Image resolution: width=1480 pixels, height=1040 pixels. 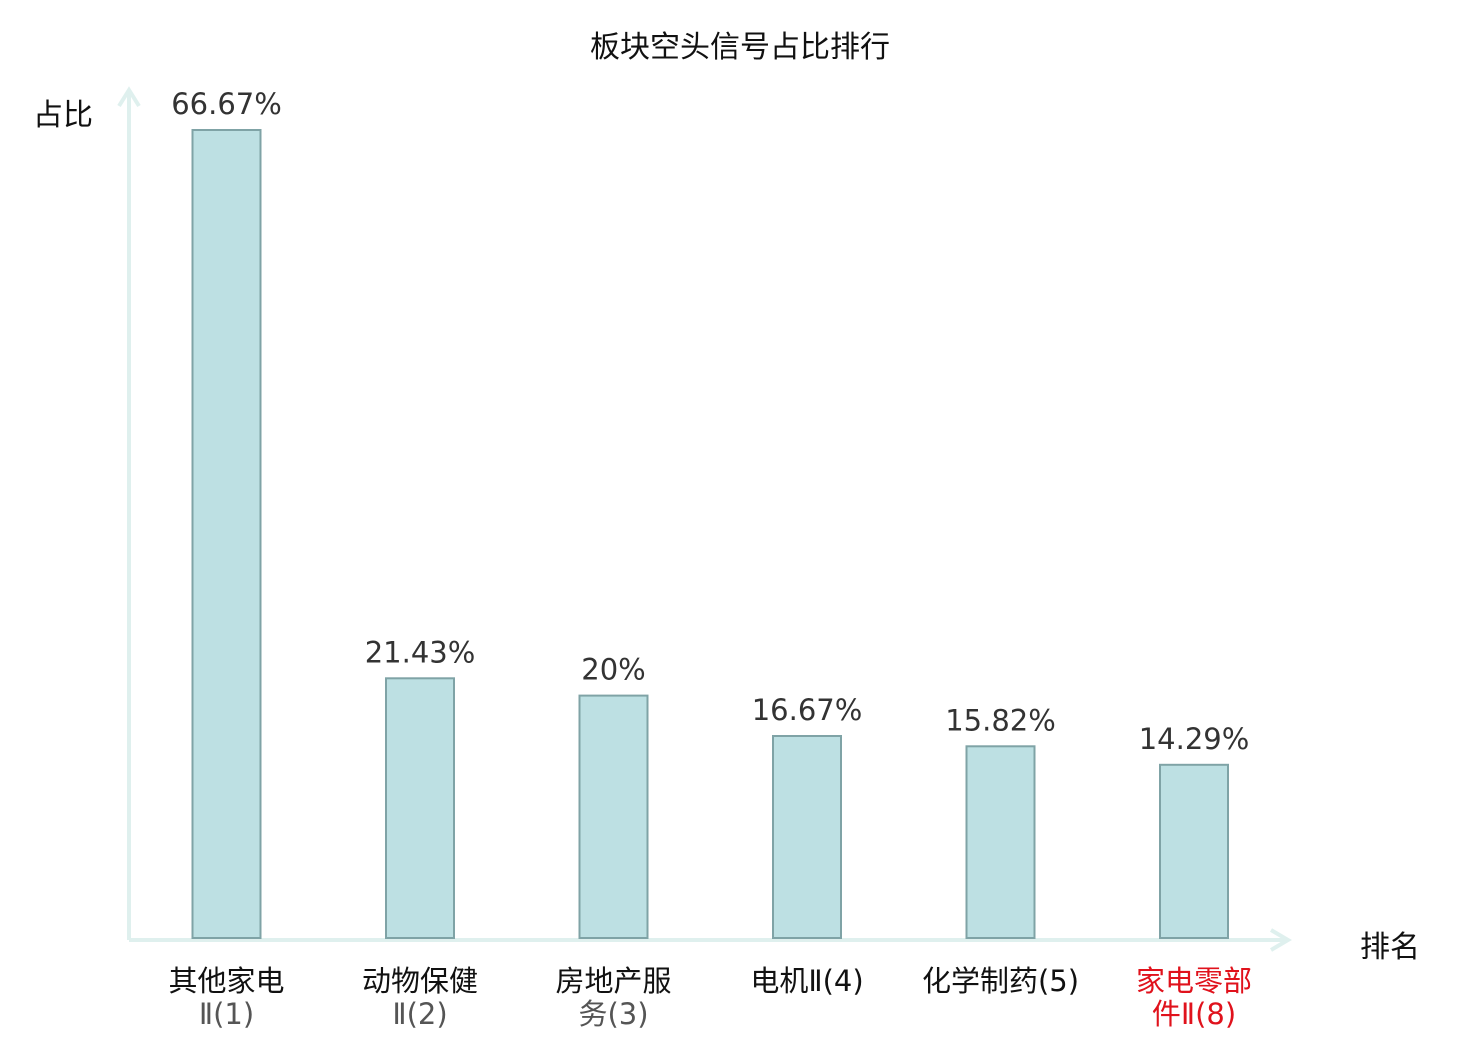 What do you see at coordinates (129, 97) in the screenshot?
I see `y-axis-arrow-icon` at bounding box center [129, 97].